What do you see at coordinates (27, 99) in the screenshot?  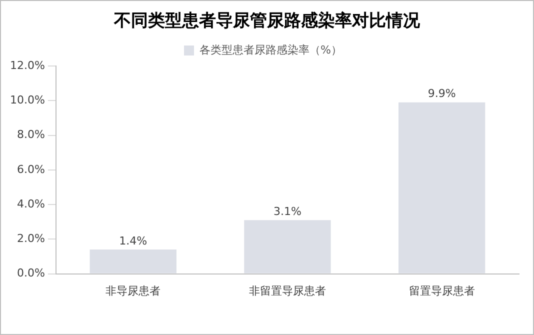 I see `y-tick-label: 10.0%` at bounding box center [27, 99].